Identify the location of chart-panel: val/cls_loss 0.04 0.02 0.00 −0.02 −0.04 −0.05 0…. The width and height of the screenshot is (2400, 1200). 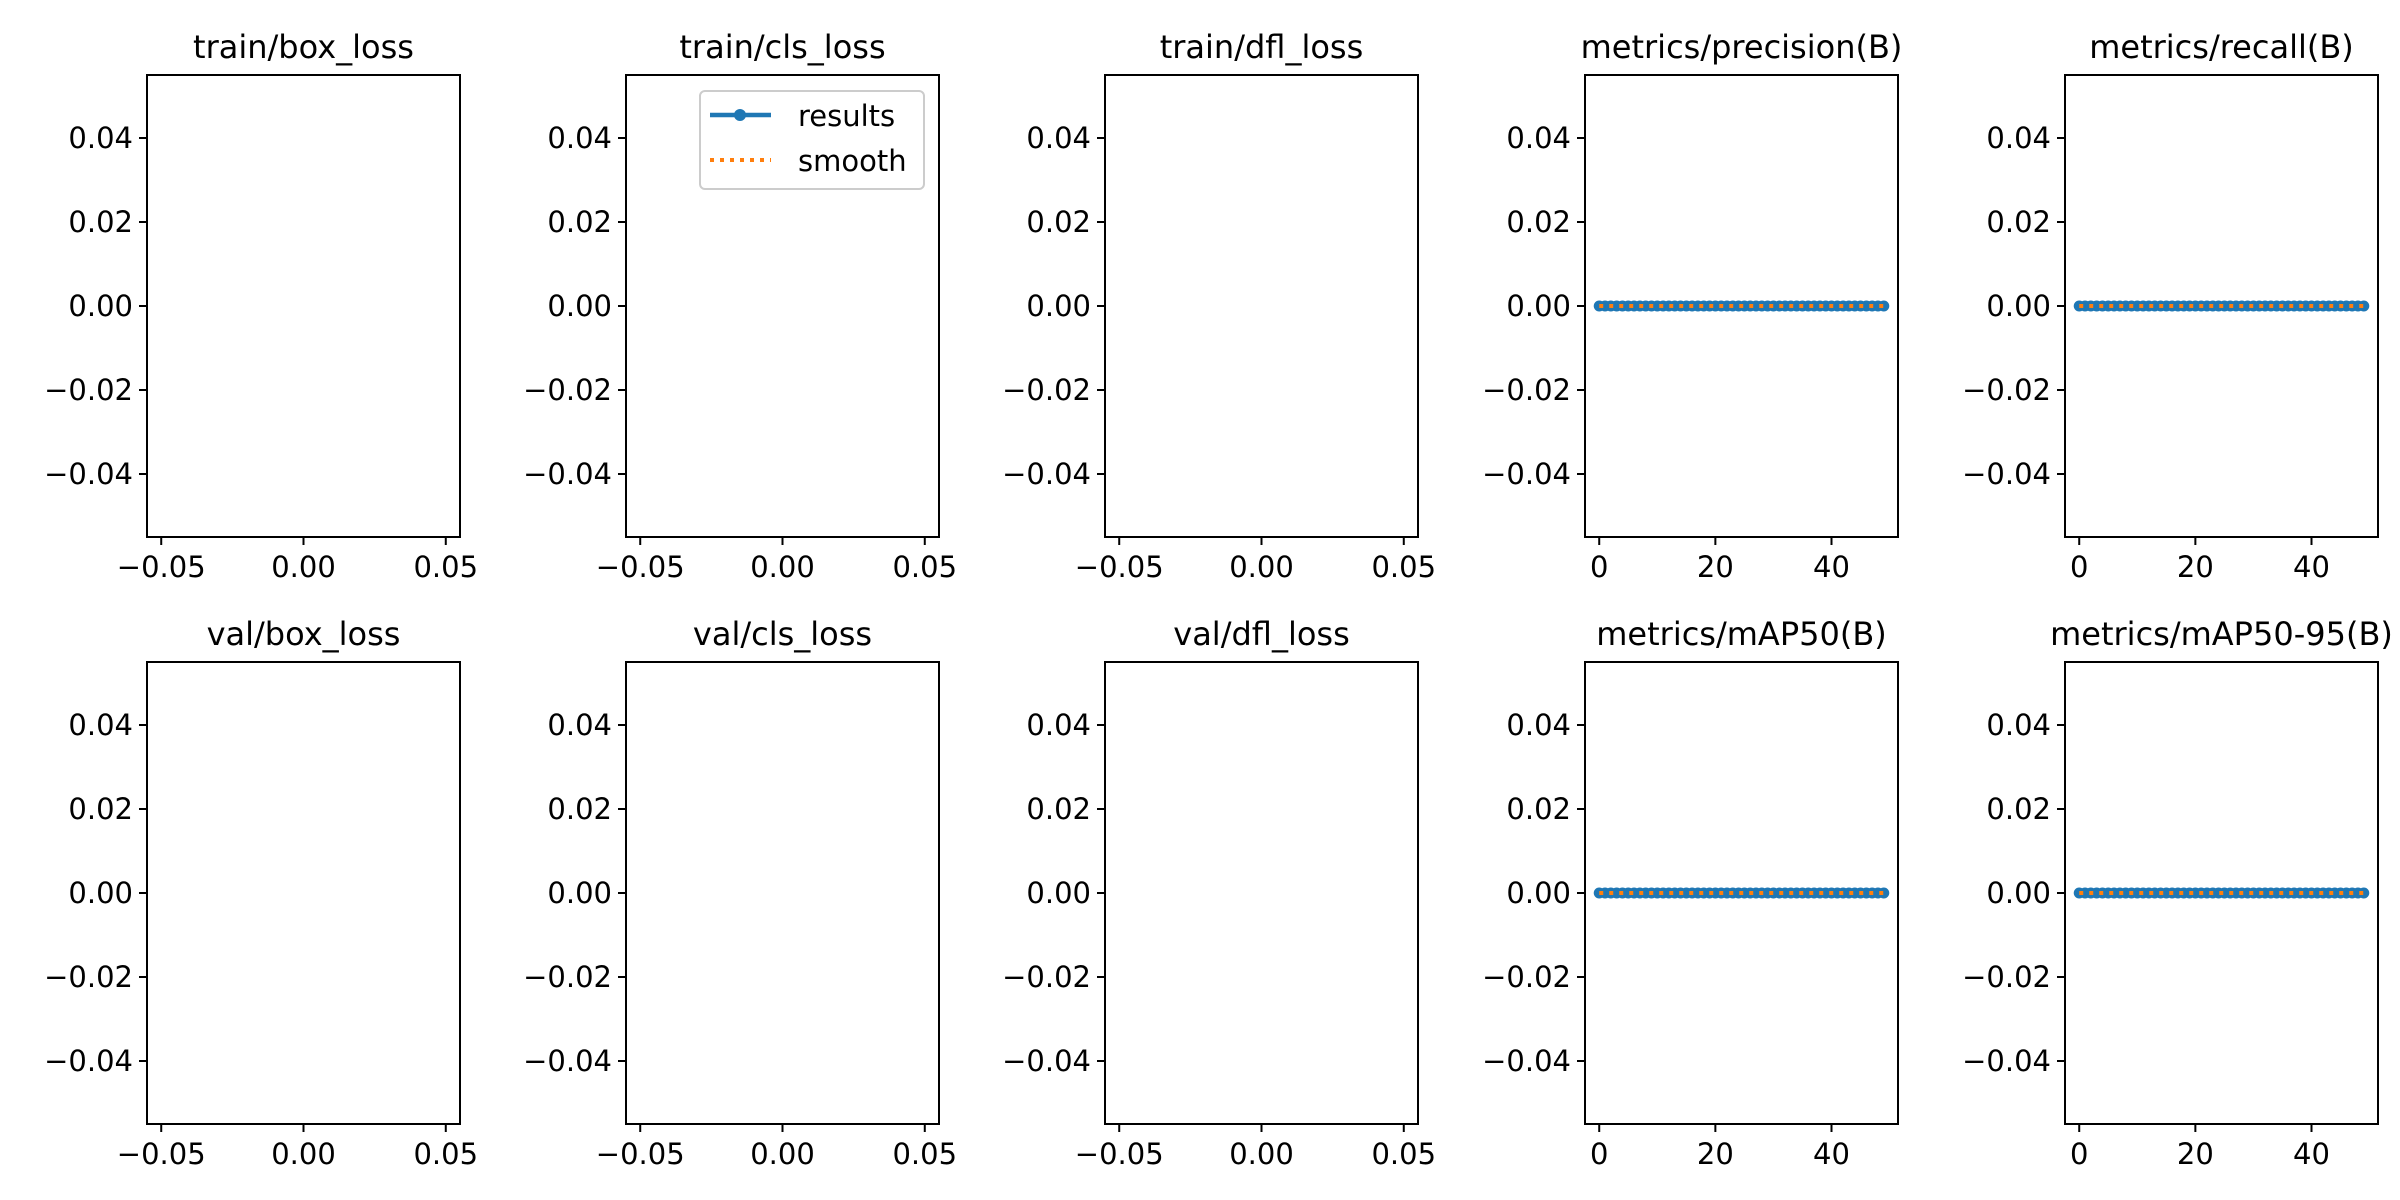
(740, 893).